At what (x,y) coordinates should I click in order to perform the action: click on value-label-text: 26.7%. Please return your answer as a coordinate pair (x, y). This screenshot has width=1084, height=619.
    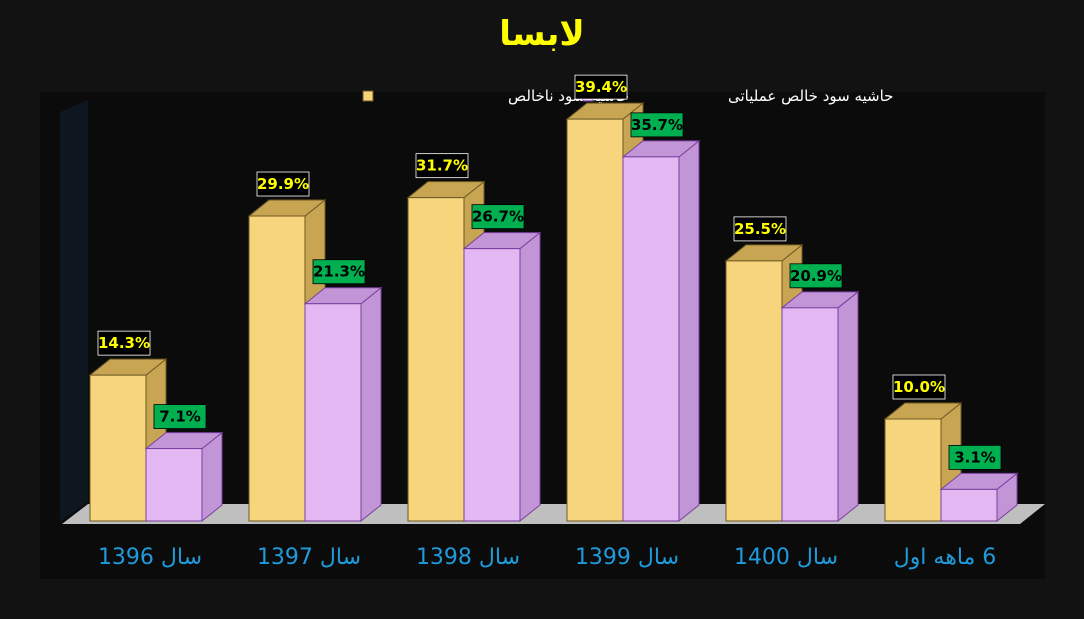
    Looking at the image, I should click on (498, 217).